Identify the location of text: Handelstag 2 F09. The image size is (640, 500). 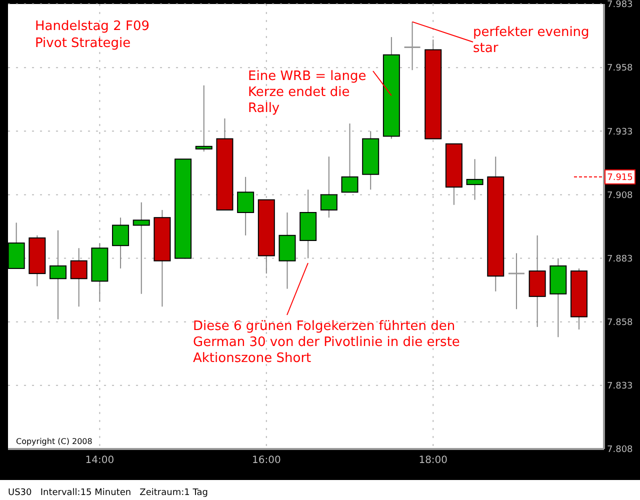
(92, 26).